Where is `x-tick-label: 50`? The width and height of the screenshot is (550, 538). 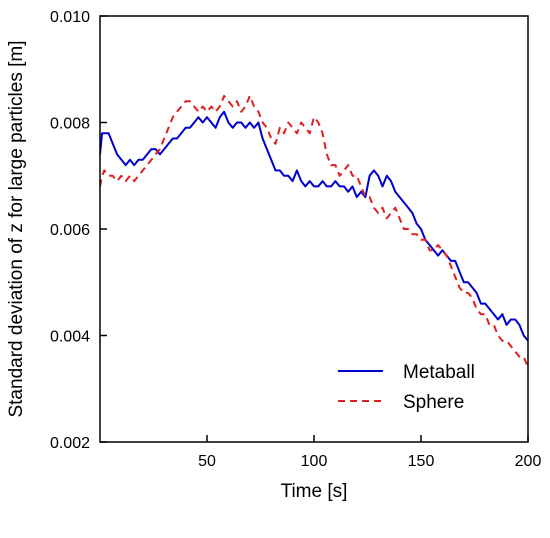 x-tick-label: 50 is located at coordinates (207, 461).